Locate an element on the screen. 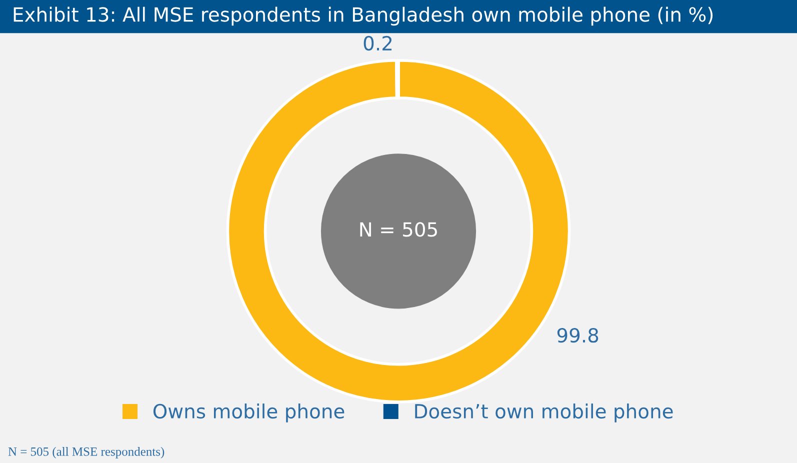 Image resolution: width=797 pixels, height=463 pixels. text: N = 505 (all MSE respondents) is located at coordinates (86, 452).